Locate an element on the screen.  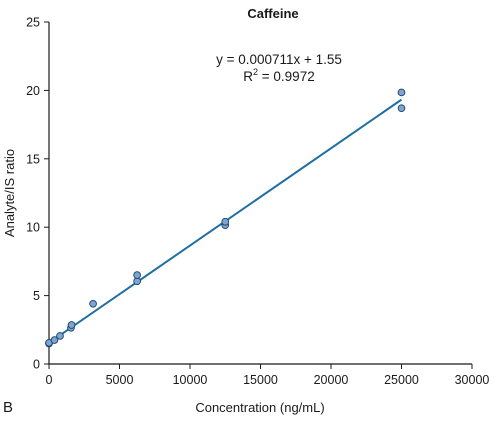
y-tick-label: 5 is located at coordinates (36, 296).